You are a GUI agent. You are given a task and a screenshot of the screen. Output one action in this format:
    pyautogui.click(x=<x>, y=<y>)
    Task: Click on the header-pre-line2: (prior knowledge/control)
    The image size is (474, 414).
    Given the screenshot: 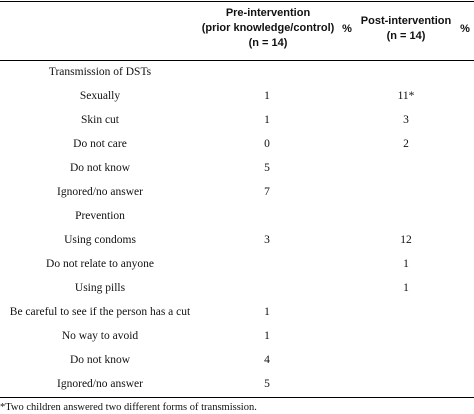 What is the action you would take?
    pyautogui.click(x=268, y=28)
    